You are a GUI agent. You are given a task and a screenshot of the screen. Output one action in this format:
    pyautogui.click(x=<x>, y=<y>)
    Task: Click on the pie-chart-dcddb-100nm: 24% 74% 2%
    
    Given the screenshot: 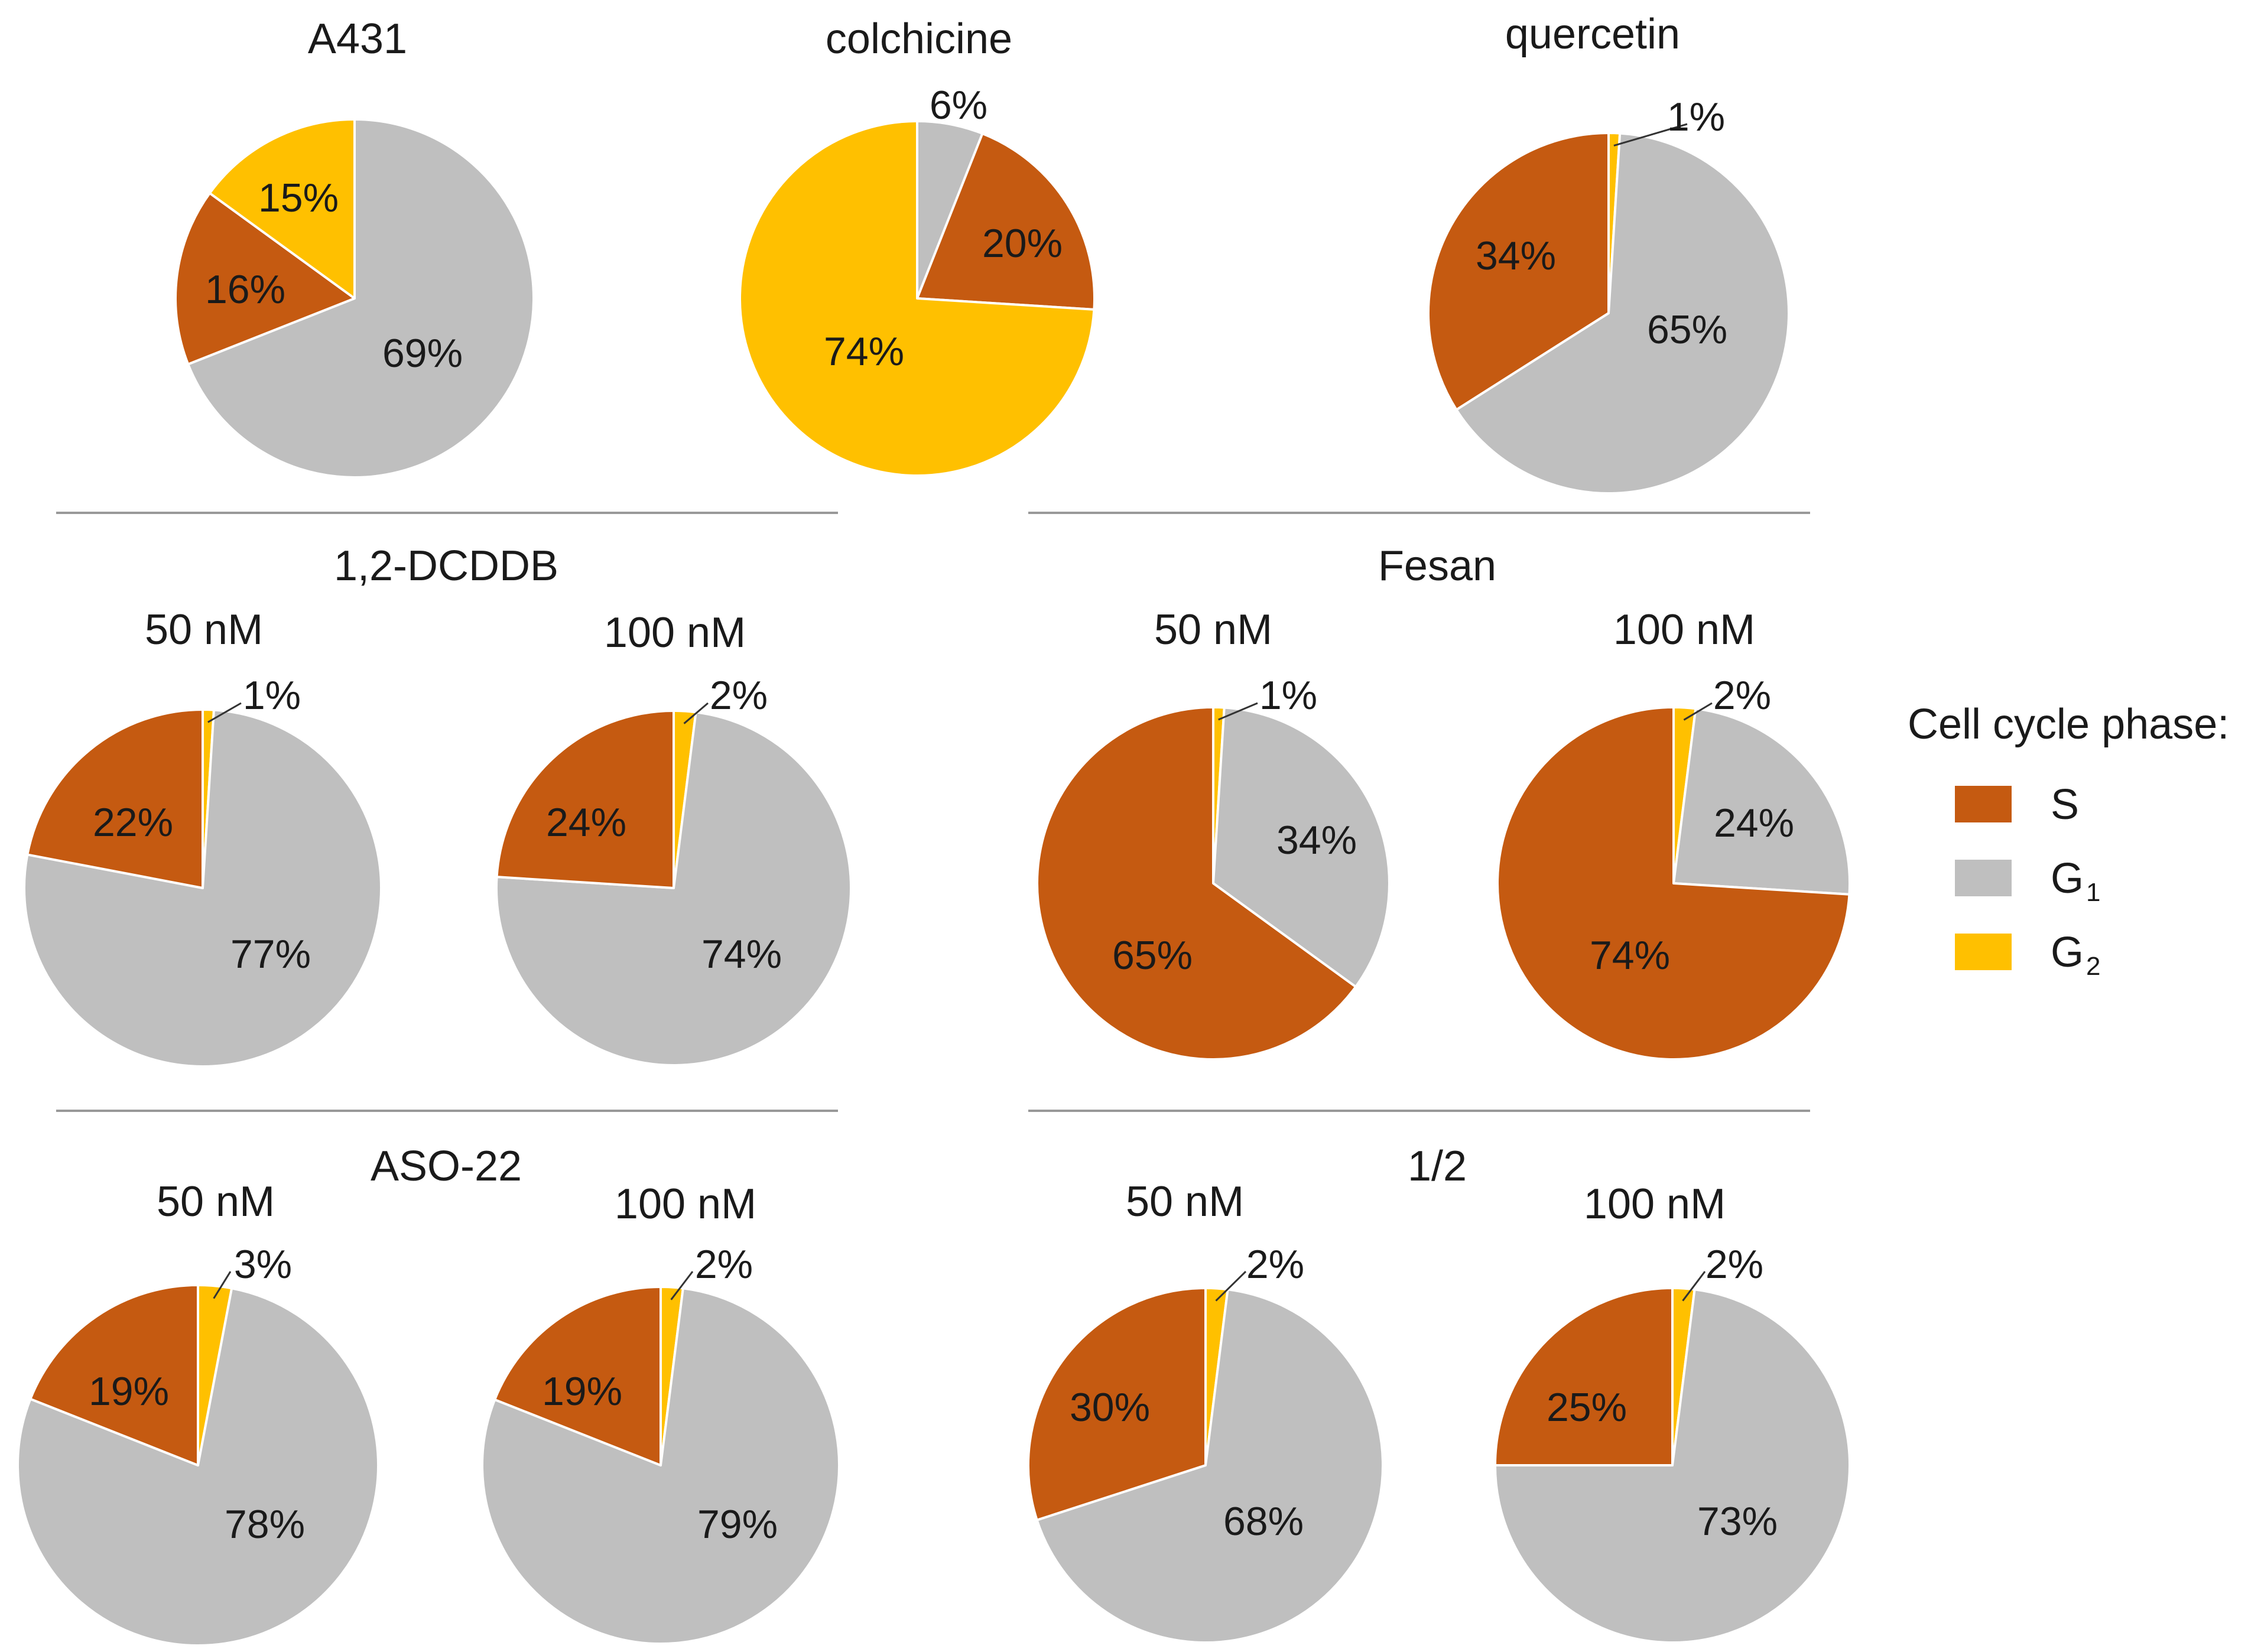 What is the action you would take?
    pyautogui.click(x=674, y=870)
    